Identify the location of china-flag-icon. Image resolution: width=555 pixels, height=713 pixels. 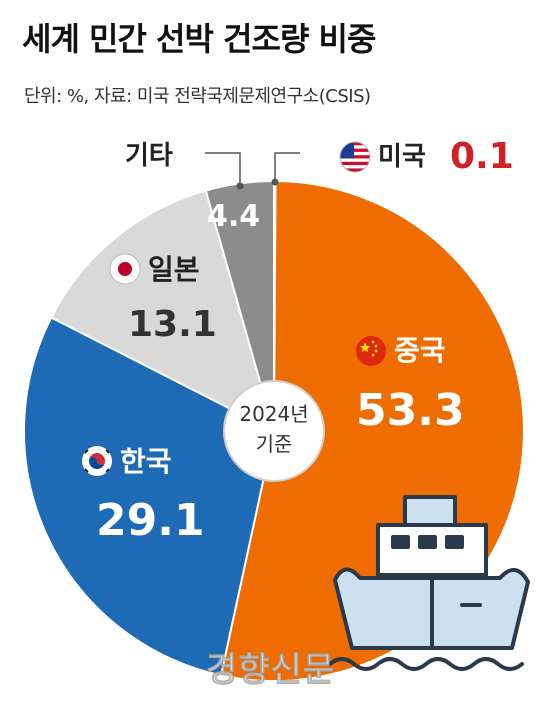
(371, 351).